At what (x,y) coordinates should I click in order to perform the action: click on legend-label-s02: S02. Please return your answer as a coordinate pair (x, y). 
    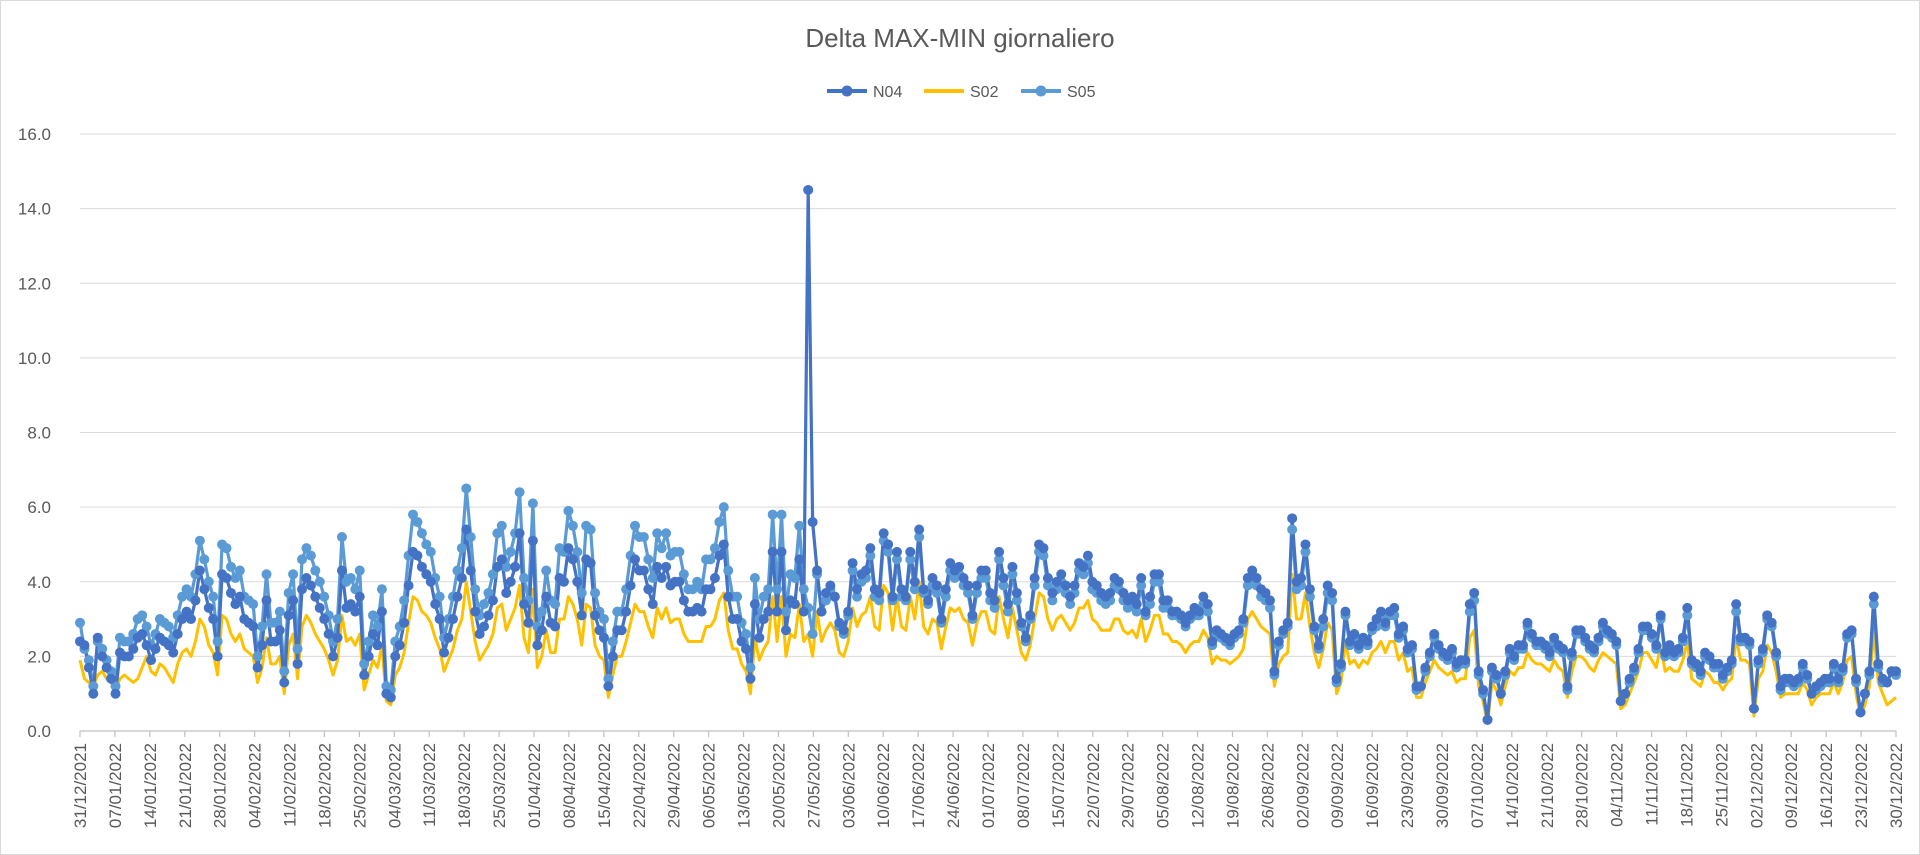
    Looking at the image, I should click on (984, 92).